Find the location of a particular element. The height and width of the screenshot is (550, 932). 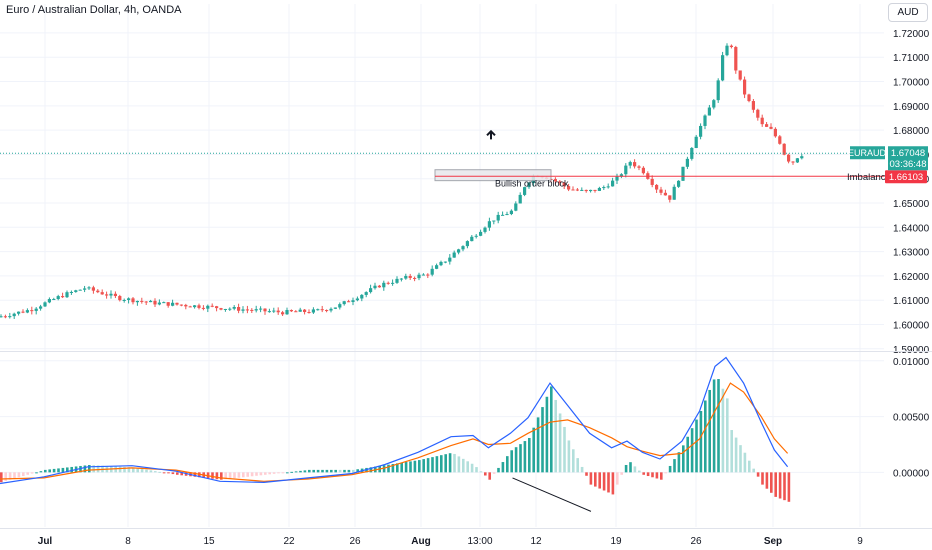

symbol-label: EURAUD is located at coordinates (867, 153).